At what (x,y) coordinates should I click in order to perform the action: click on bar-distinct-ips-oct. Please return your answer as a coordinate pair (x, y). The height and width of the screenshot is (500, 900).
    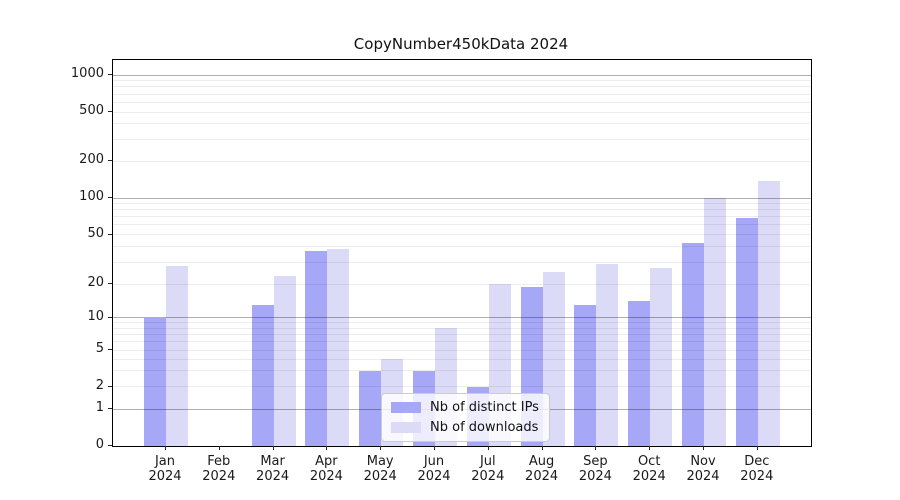
    Looking at the image, I should click on (639, 373).